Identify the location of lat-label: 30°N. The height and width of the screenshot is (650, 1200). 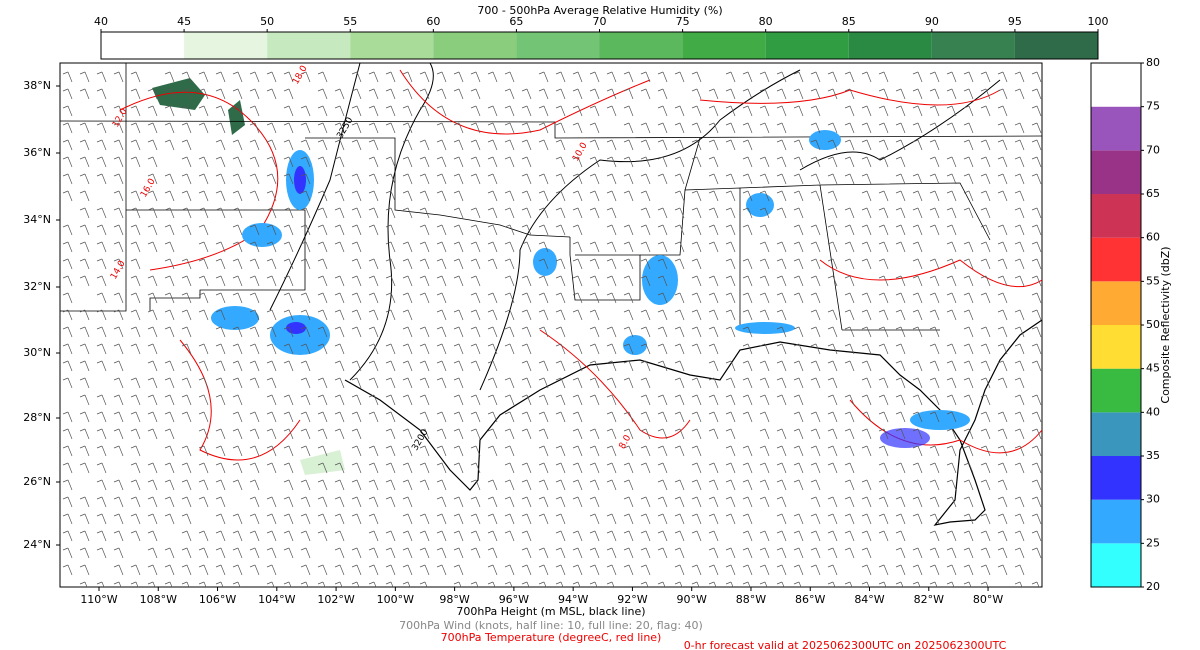
(37, 352).